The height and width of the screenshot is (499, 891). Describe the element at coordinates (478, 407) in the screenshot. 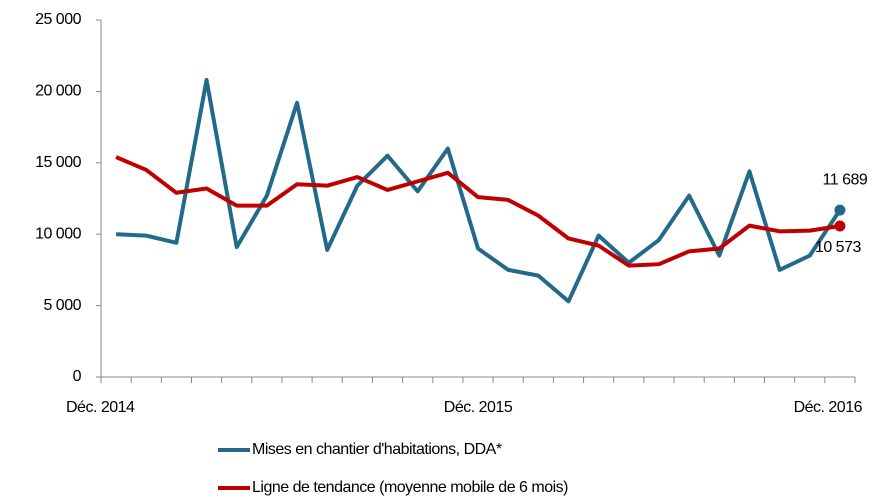

I see `x-tick-label: Déc. 2015` at that location.